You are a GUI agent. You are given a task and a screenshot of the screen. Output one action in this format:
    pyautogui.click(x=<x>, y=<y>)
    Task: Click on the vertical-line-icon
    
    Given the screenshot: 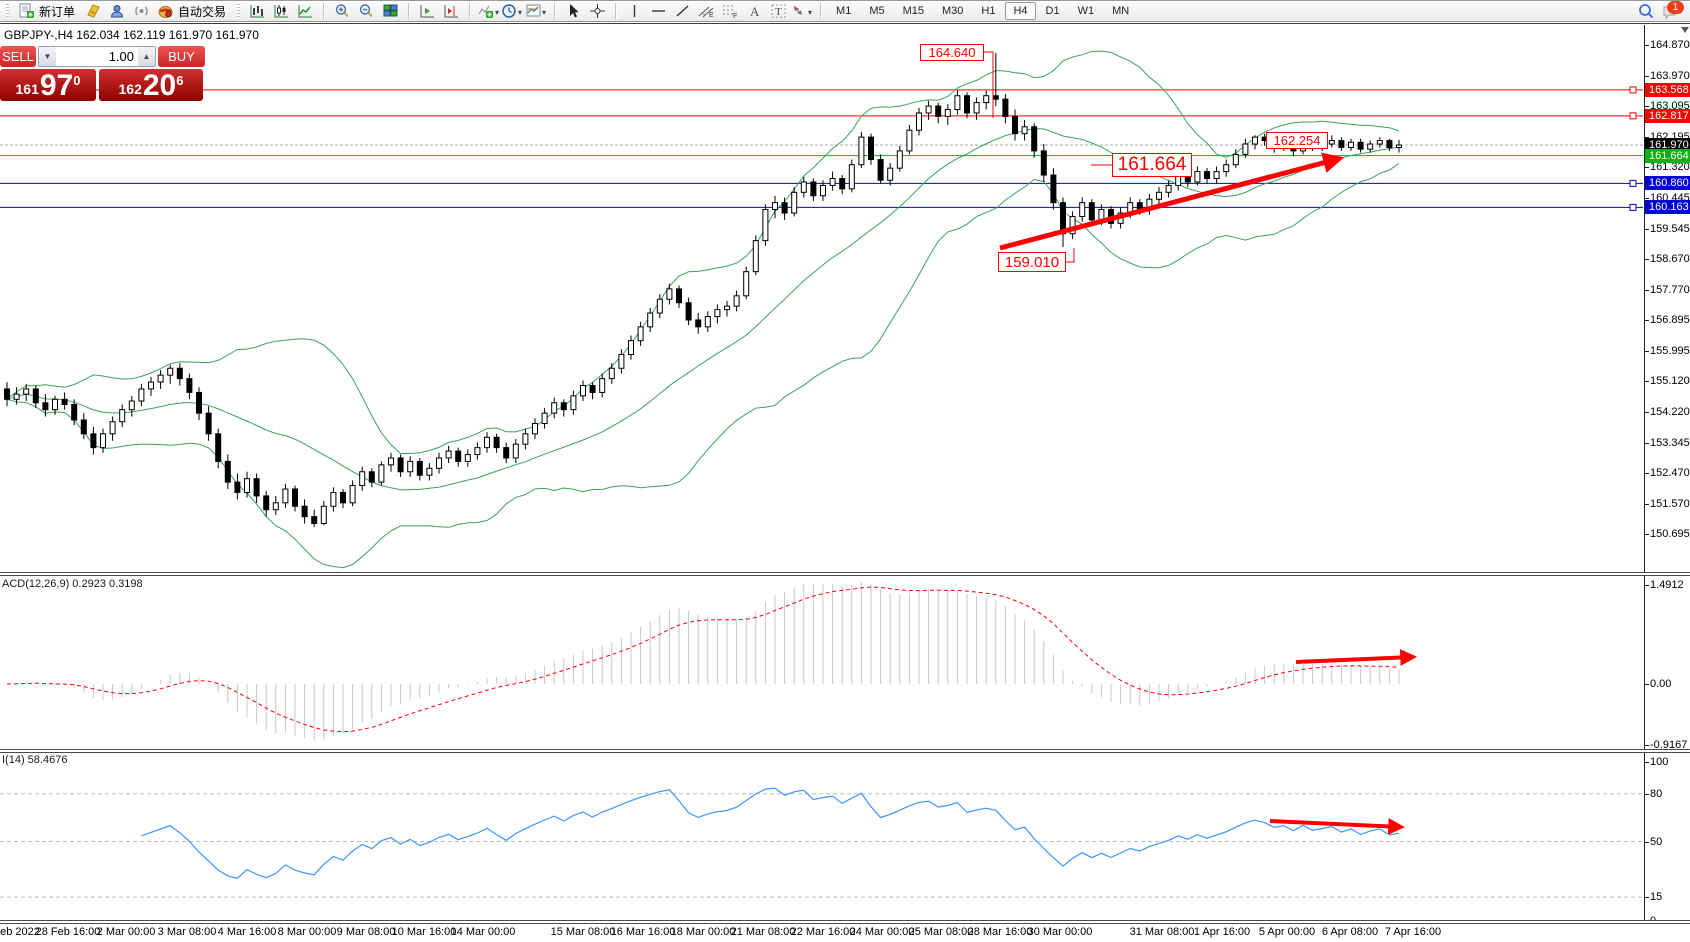 What is the action you would take?
    pyautogui.click(x=634, y=11)
    